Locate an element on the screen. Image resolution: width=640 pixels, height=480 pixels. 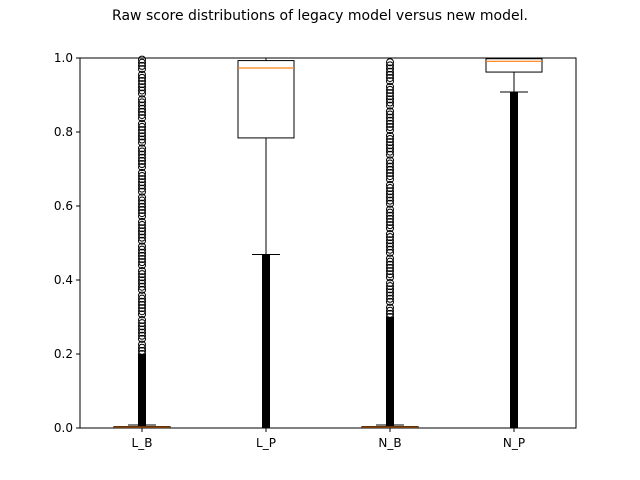
y-tick-label: 0.0 is located at coordinates (63, 428).